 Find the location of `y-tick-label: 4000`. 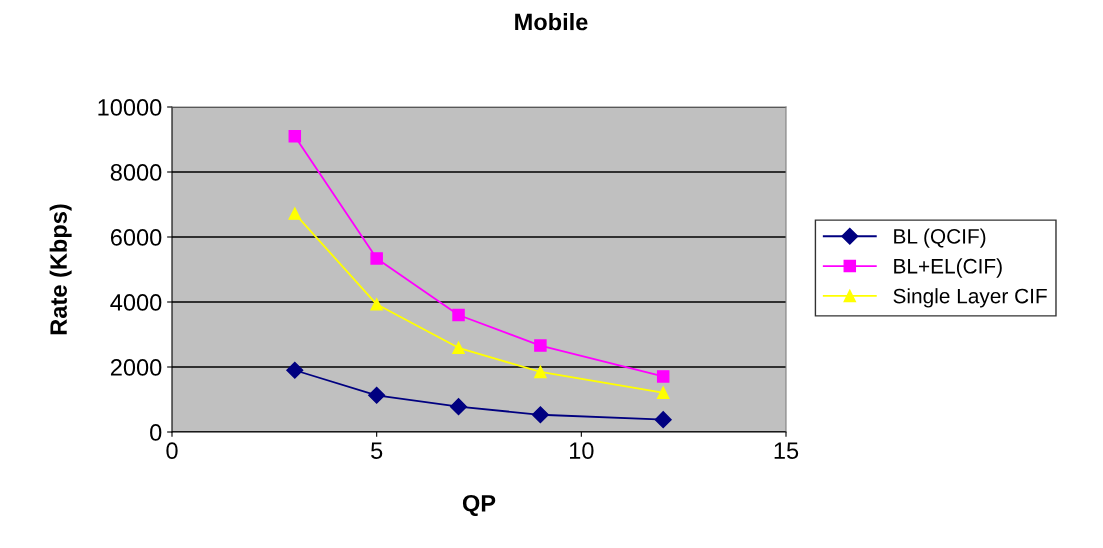

y-tick-label: 4000 is located at coordinates (136, 302).